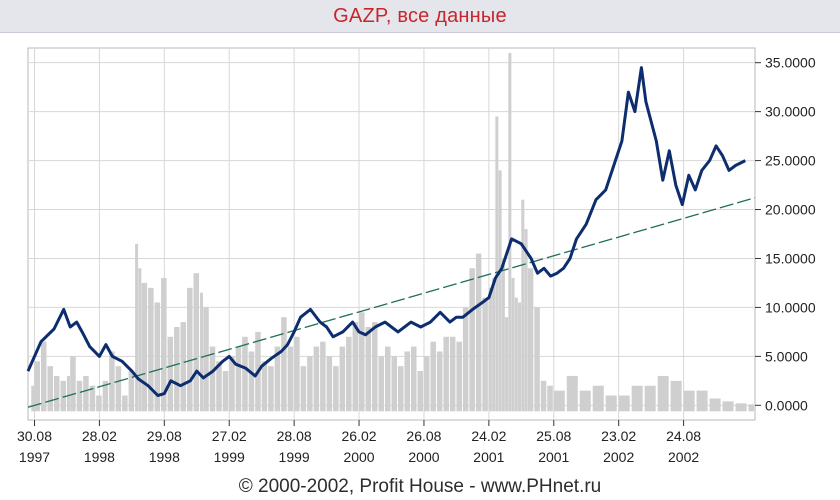 The height and width of the screenshot is (500, 840). Describe the element at coordinates (34, 457) in the screenshot. I see `x-tick-label-year: 1997` at that location.